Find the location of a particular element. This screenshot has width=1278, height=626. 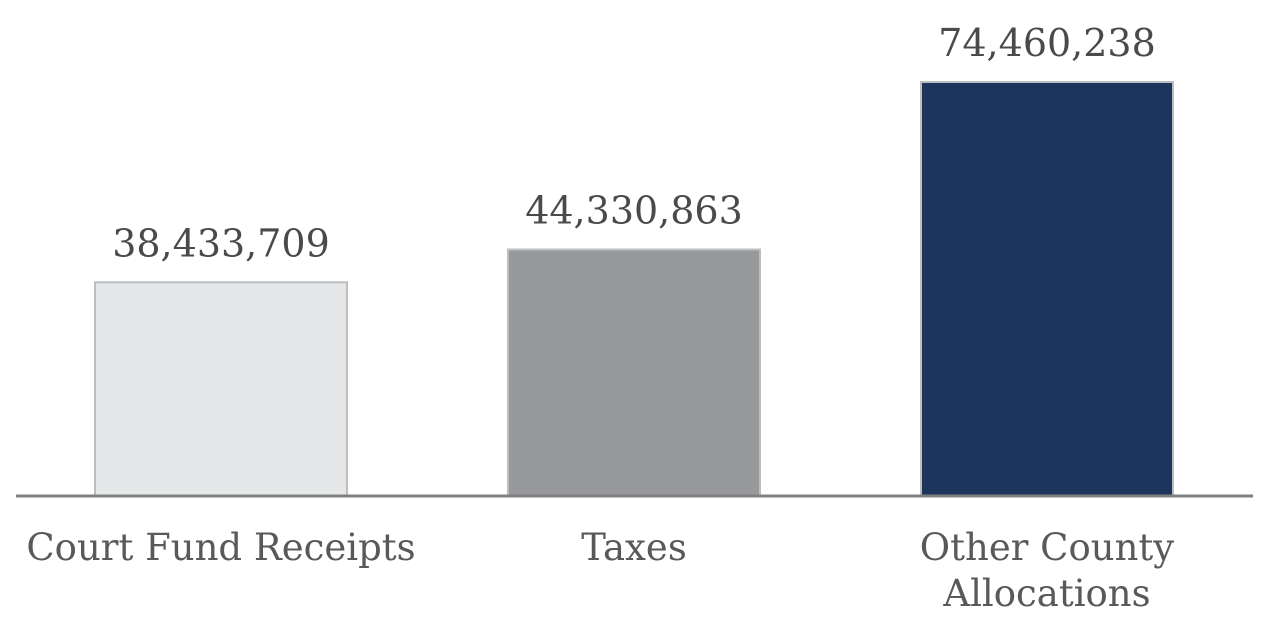

bar-court-fund-receipts is located at coordinates (221, 389).